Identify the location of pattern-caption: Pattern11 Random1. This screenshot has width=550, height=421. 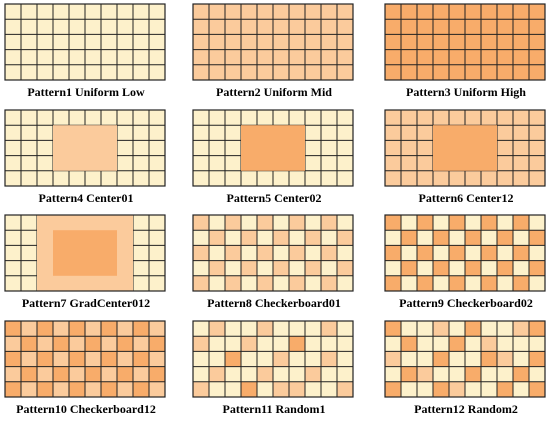
(274, 409).